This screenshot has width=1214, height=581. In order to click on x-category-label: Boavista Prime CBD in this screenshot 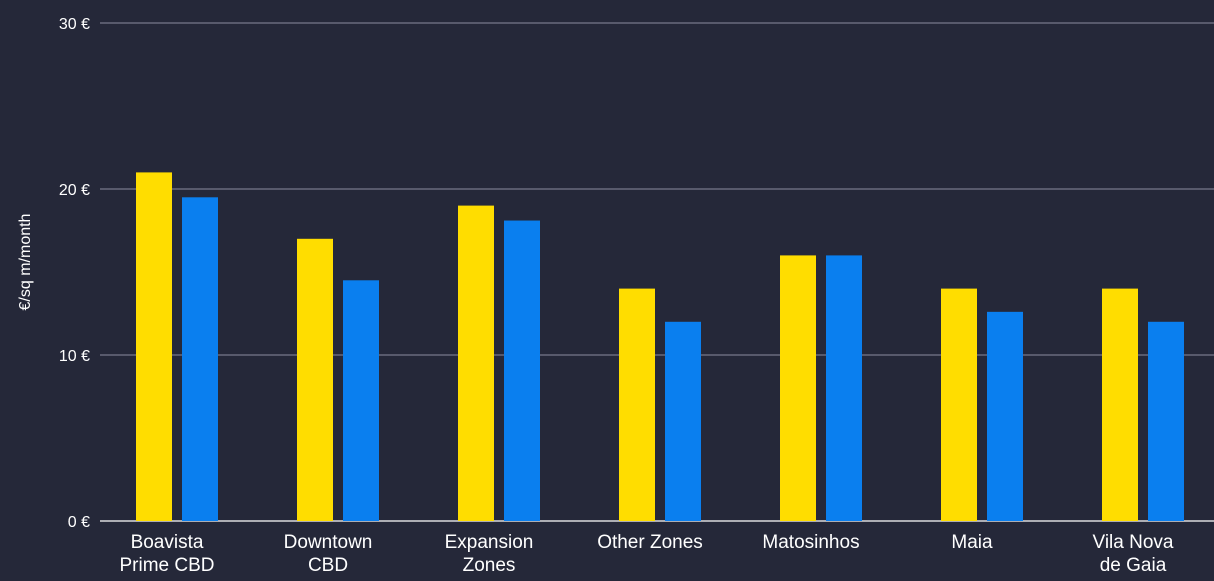, I will do `click(166, 554)`.